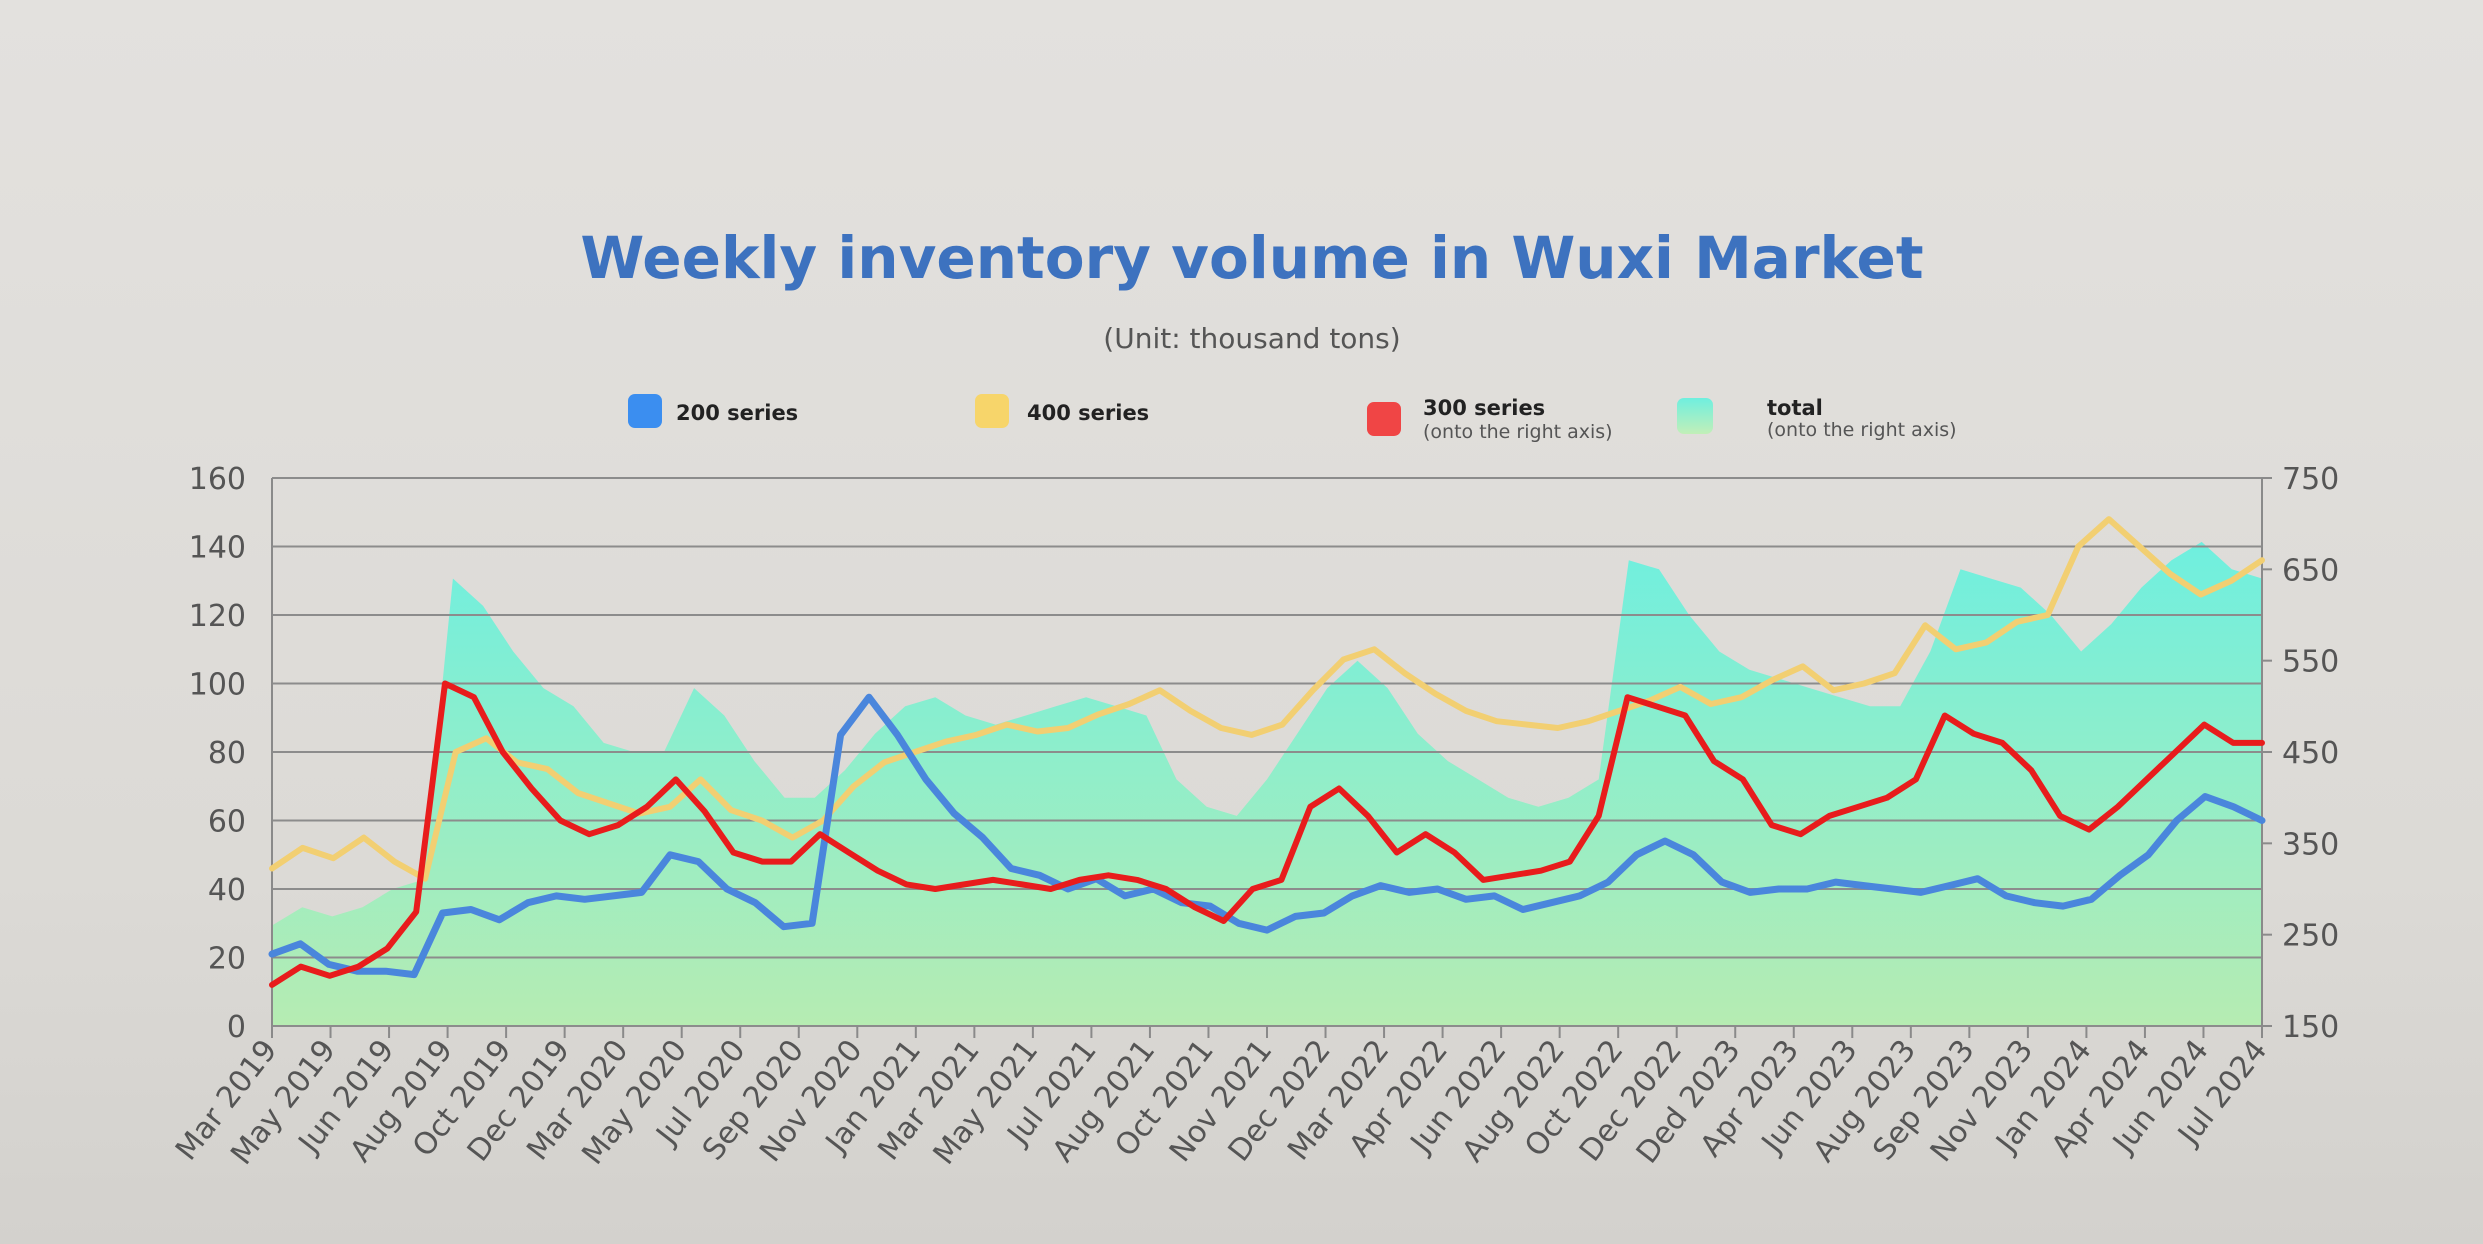  I want to click on legend-swatch-400-series, so click(992, 411).